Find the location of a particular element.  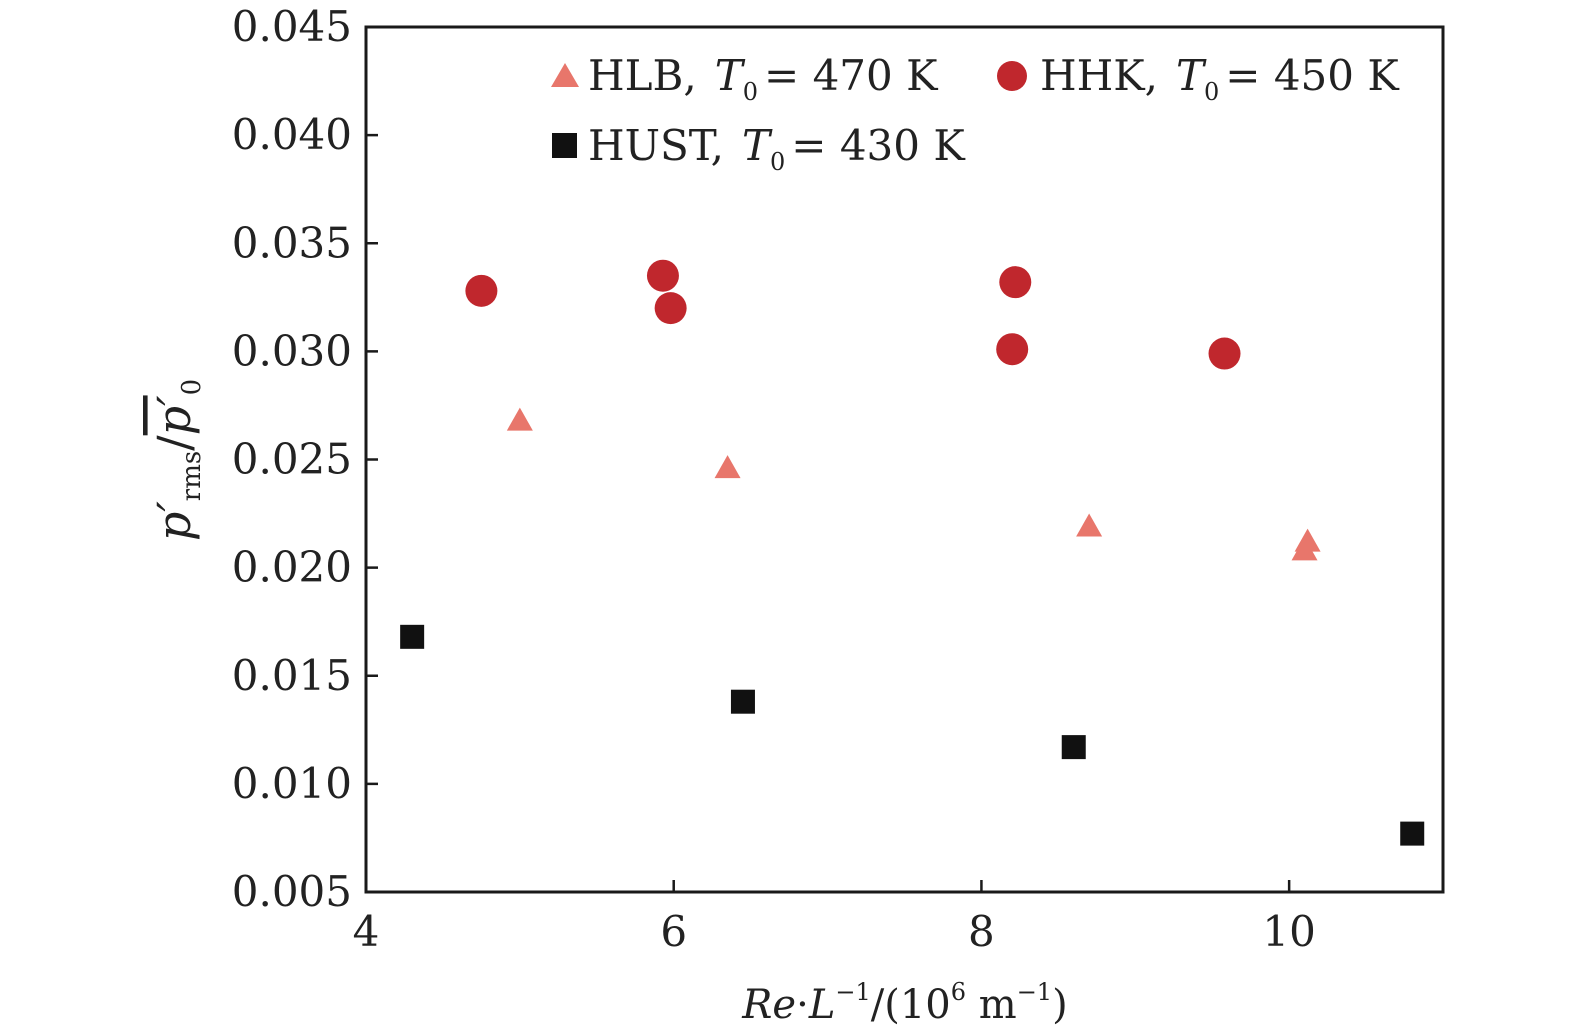

x-label-unit-exp: 6 is located at coordinates (958, 992).